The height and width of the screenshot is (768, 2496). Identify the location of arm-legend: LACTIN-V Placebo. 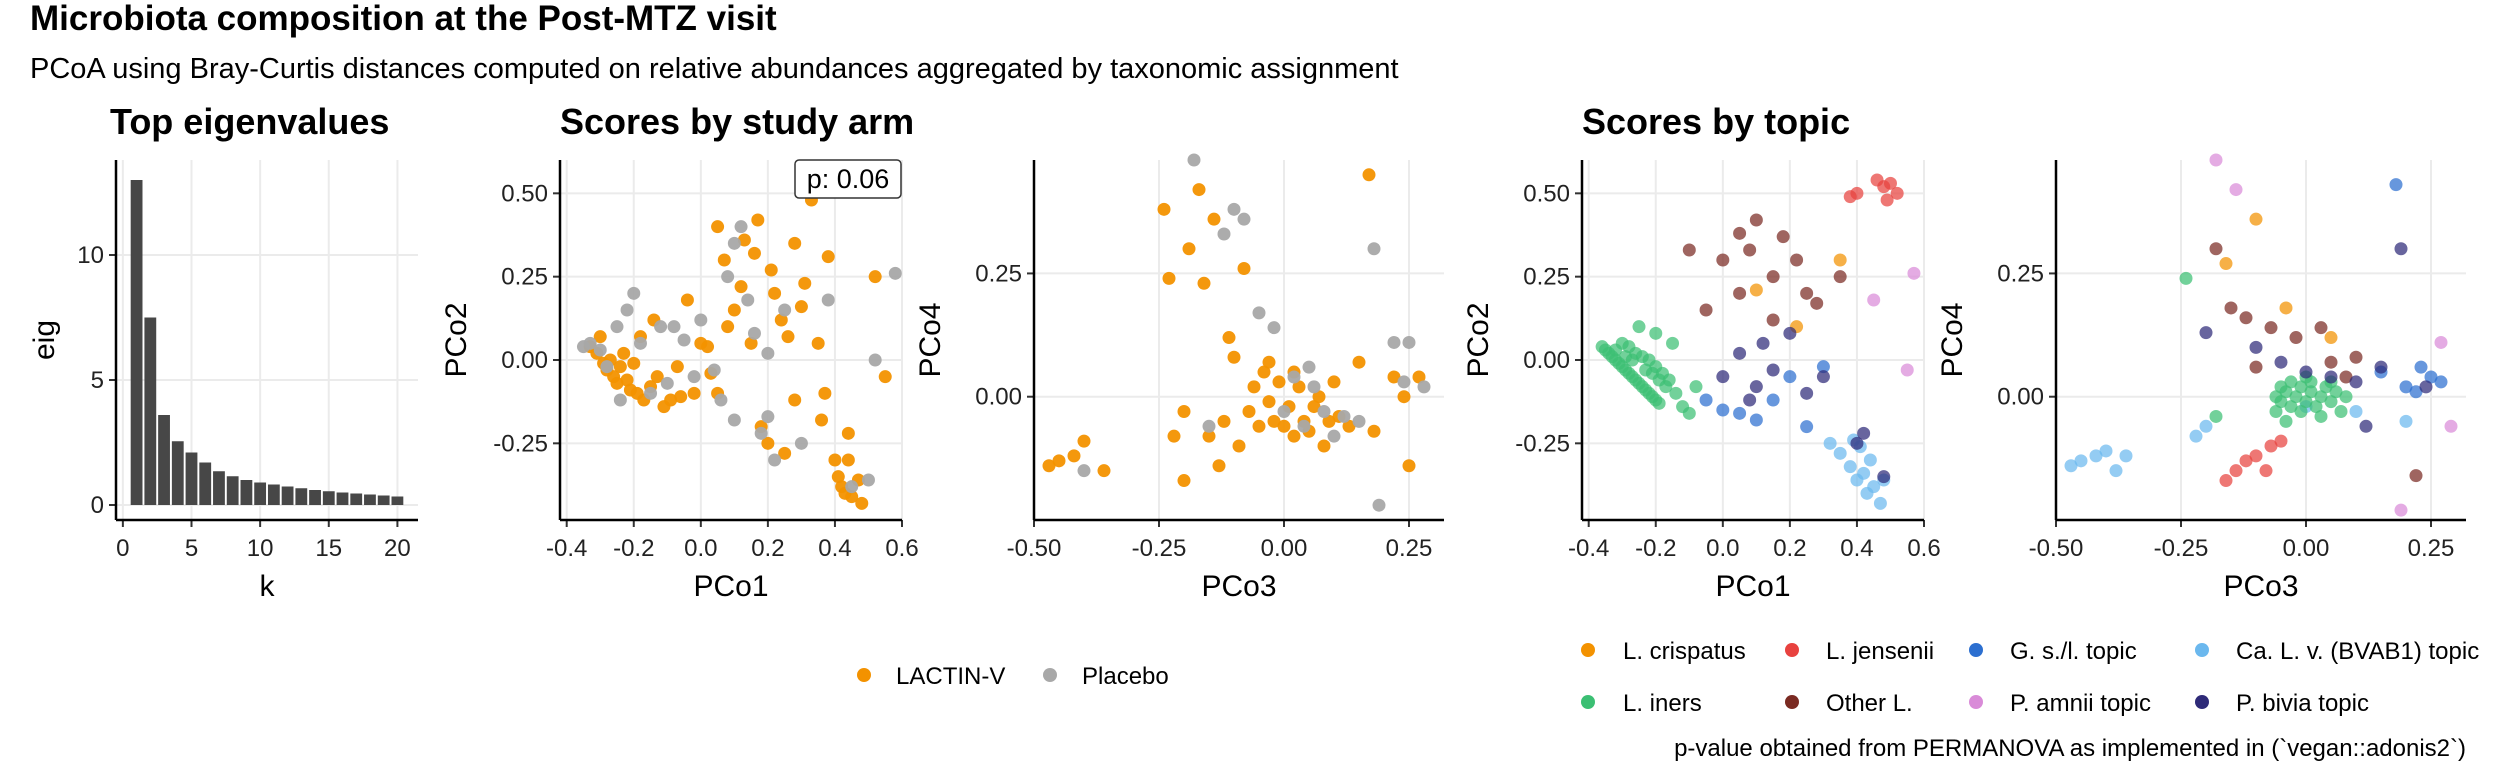
(1013, 676).